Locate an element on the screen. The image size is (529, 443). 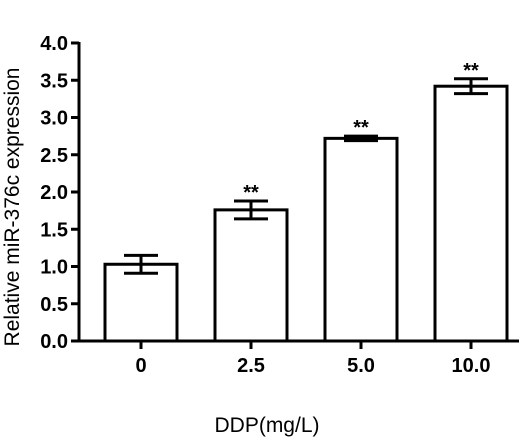
x-axis-ticks: 0 2.5 5.0 10.0 is located at coordinates (312, 359).